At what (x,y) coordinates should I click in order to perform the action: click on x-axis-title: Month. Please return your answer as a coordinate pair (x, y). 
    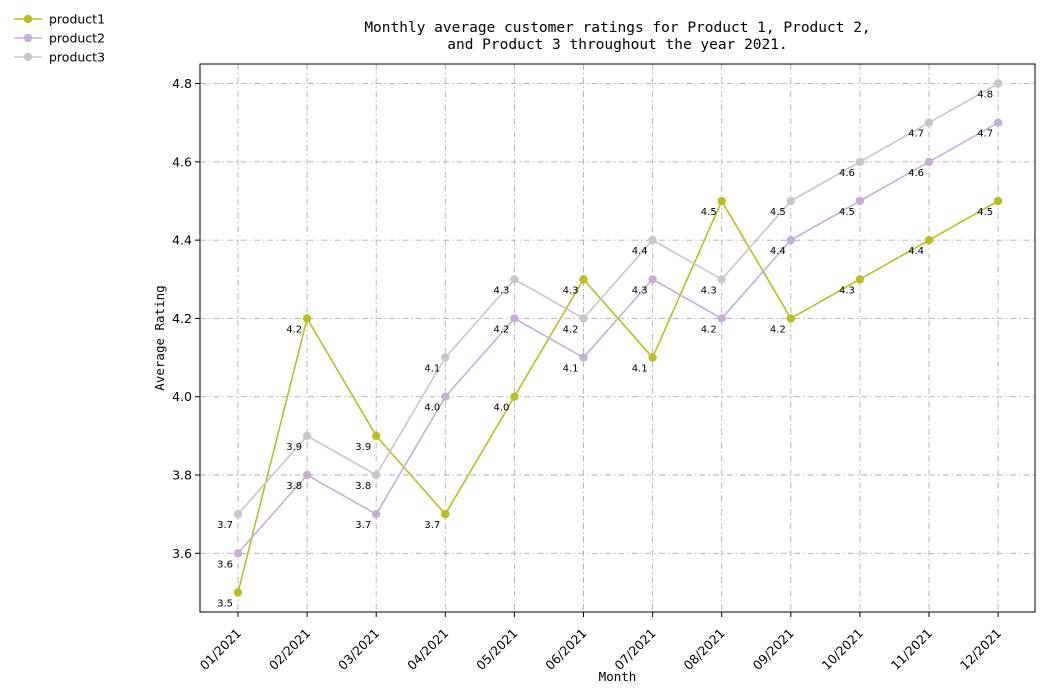
    Looking at the image, I should click on (618, 676).